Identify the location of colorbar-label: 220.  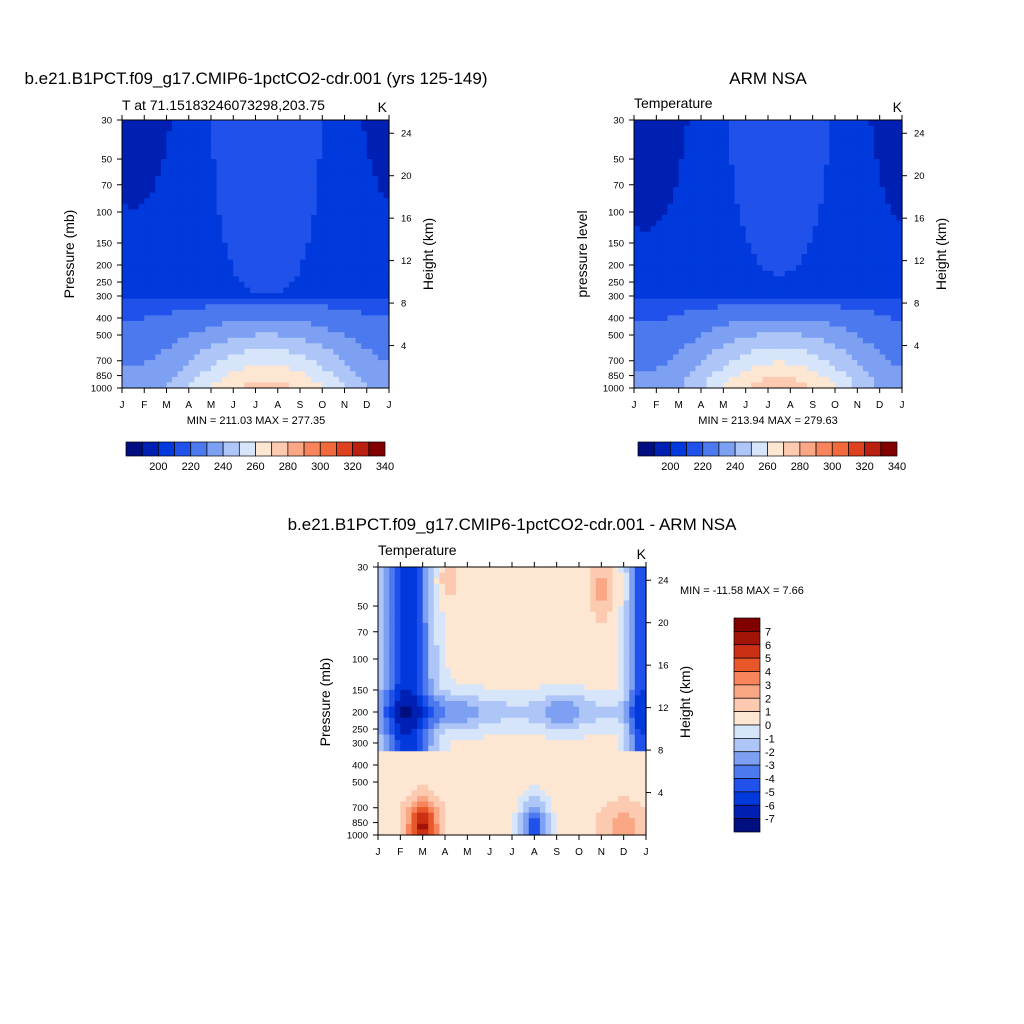
(191, 467).